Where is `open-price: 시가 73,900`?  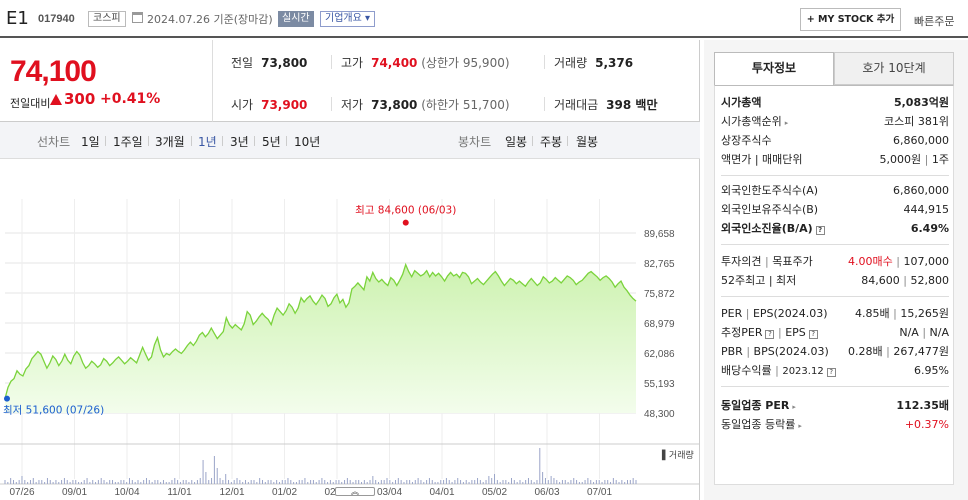 open-price: 시가 73,900 is located at coordinates (269, 104).